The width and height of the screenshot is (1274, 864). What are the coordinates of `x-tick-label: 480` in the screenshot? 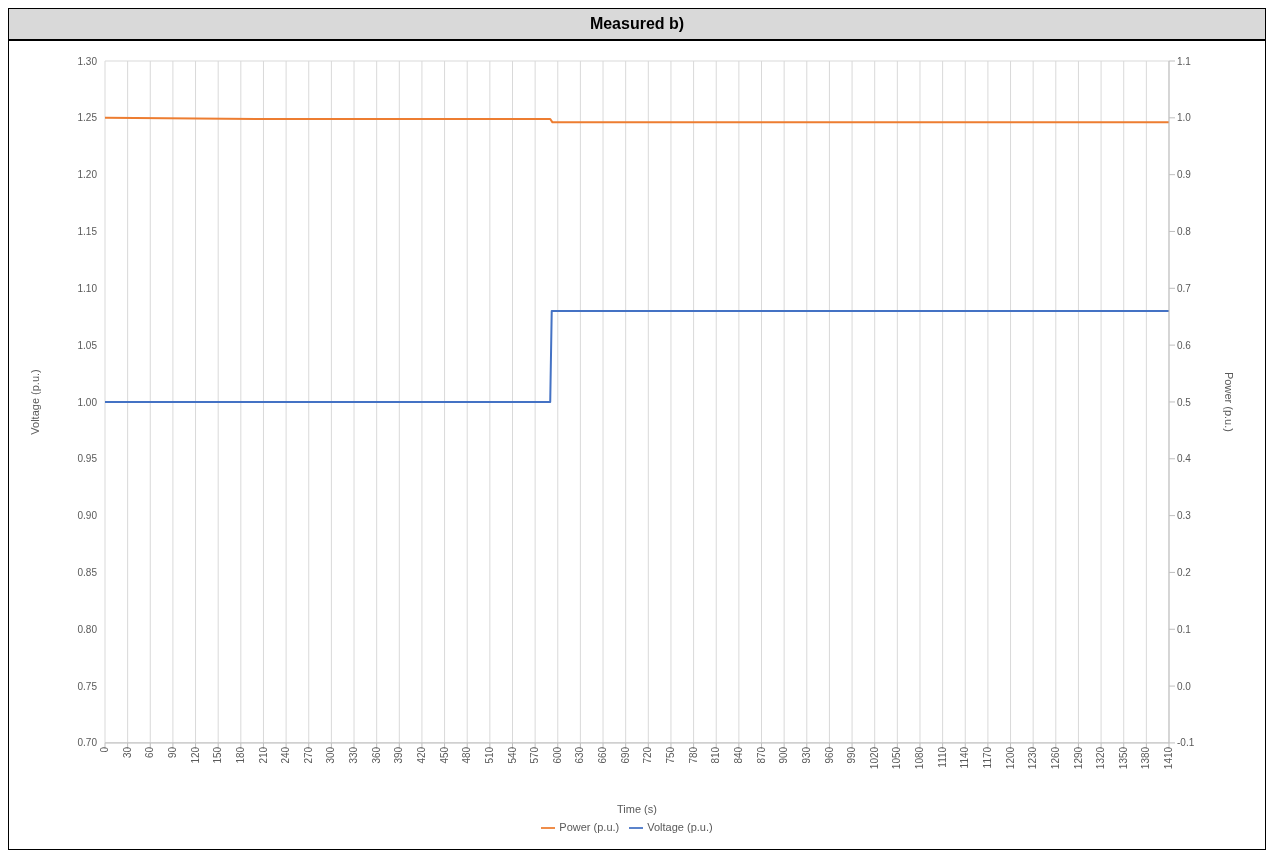 It's located at (467, 755).